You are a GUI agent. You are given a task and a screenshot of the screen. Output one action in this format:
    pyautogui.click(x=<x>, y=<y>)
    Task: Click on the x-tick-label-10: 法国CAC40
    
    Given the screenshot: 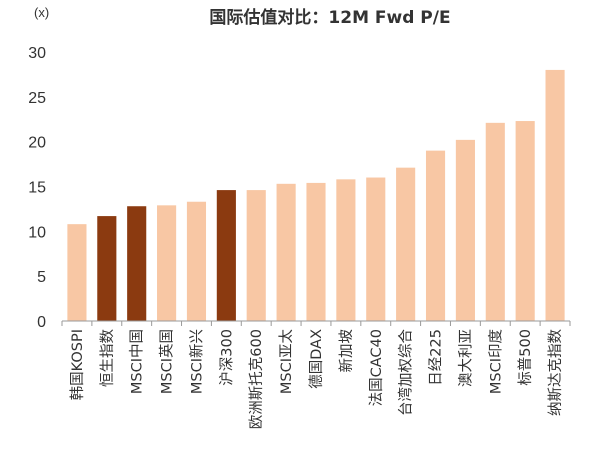 What is the action you would take?
    pyautogui.click(x=376, y=367)
    